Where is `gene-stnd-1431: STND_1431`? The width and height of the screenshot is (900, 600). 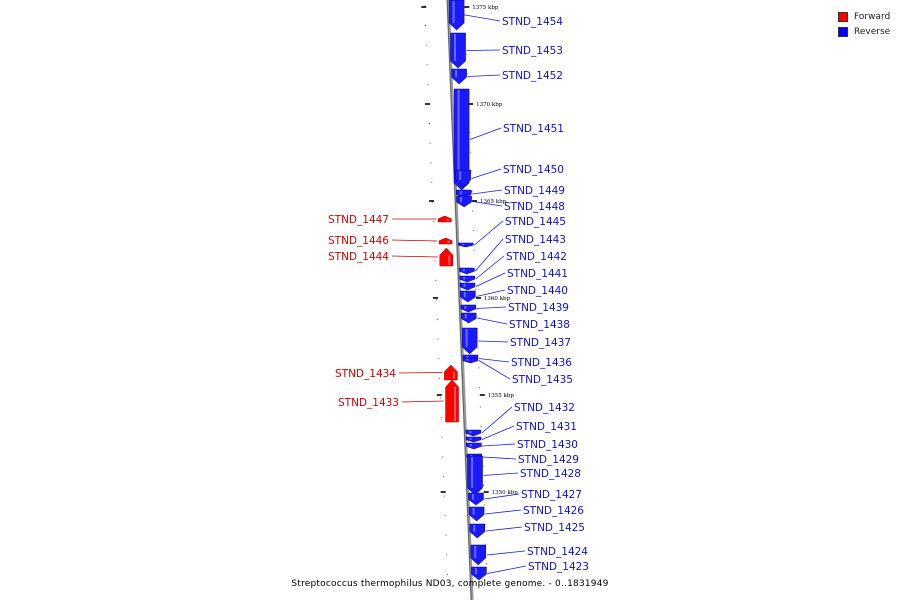
gene-stnd-1431: STND_1431 is located at coordinates (521, 432).